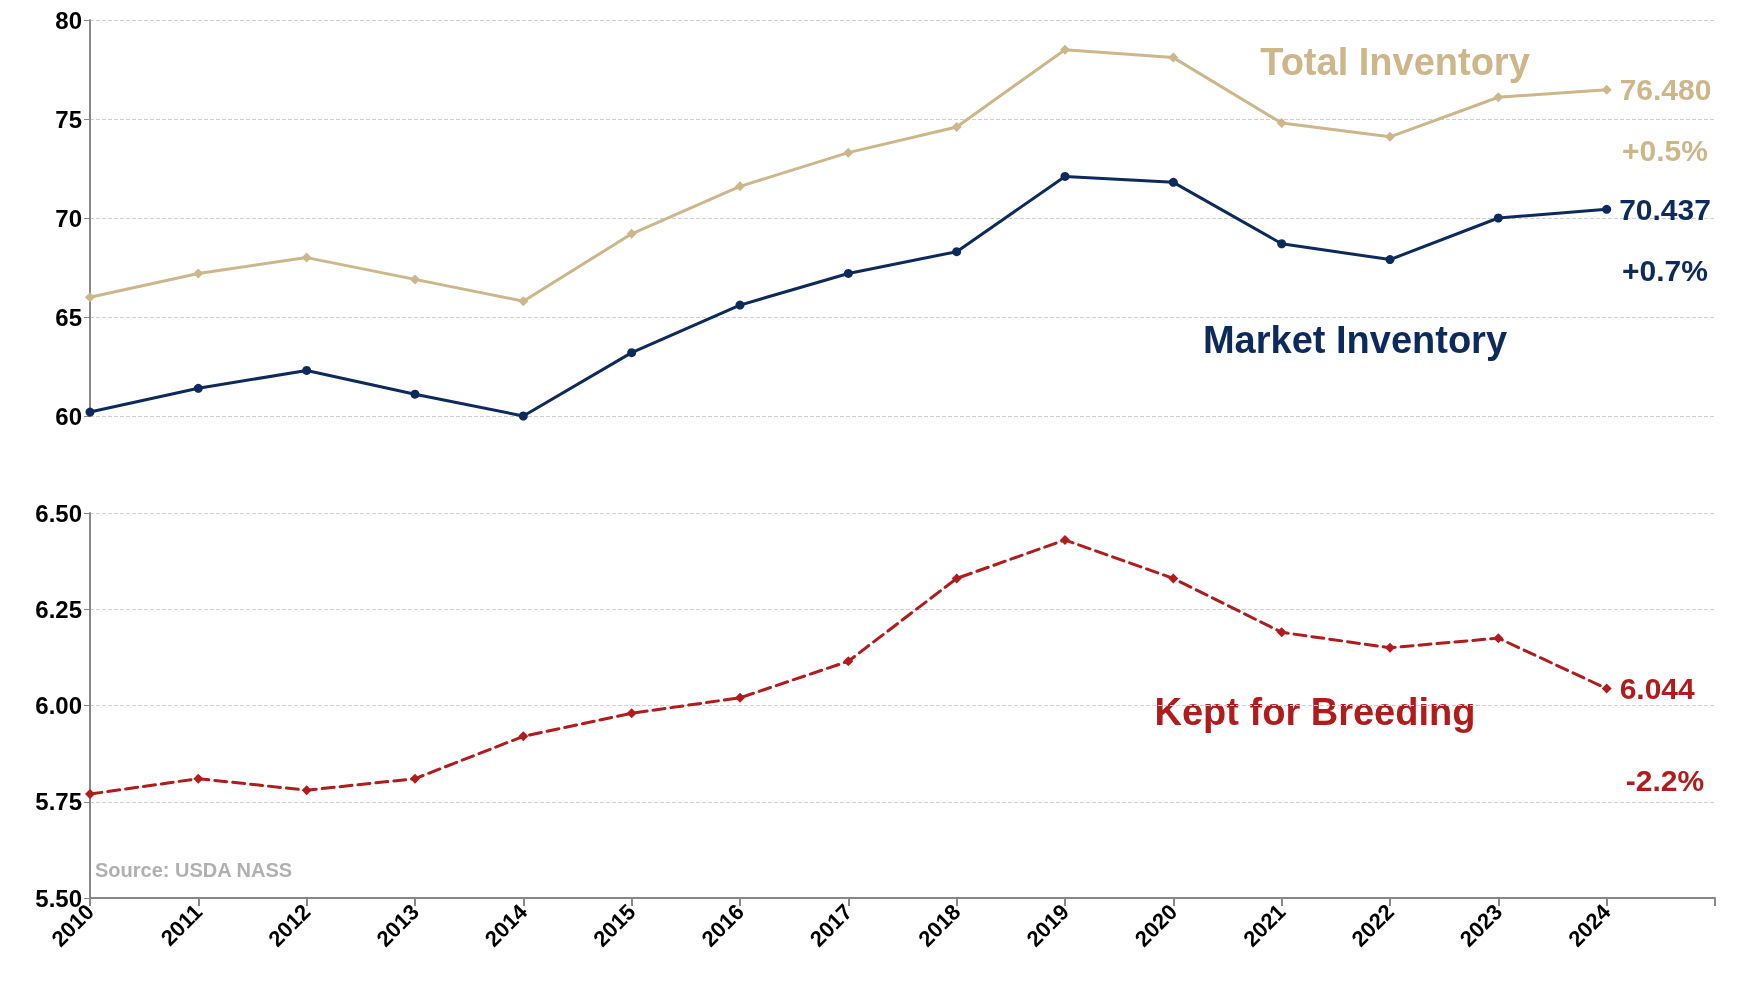 This screenshot has width=1758, height=983. I want to click on annotation: +0.7%, so click(1665, 270).